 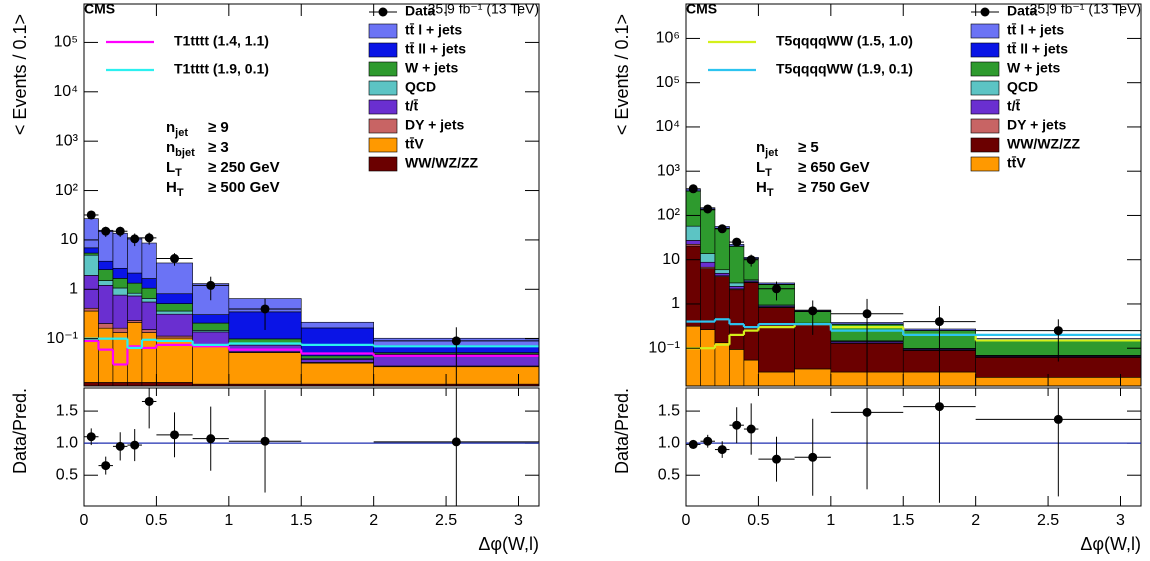 I want to click on x-tick-label: 3, so click(x=1120, y=520).